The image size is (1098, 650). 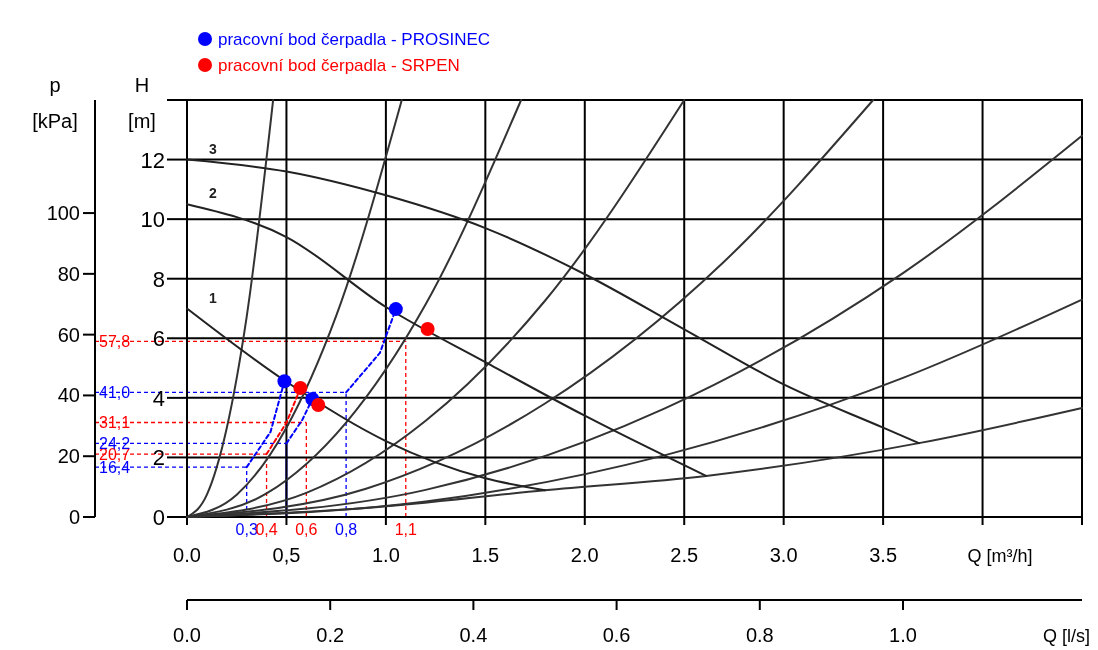 What do you see at coordinates (346, 529) in the screenshot?
I see `ref-line-label: 0,8` at bounding box center [346, 529].